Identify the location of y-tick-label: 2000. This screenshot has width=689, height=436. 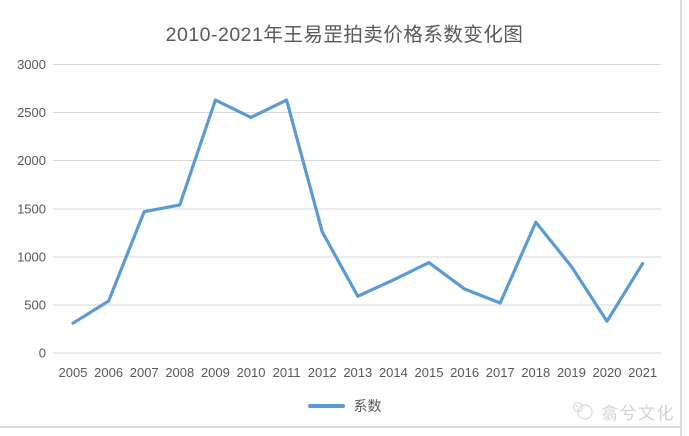
(31, 160).